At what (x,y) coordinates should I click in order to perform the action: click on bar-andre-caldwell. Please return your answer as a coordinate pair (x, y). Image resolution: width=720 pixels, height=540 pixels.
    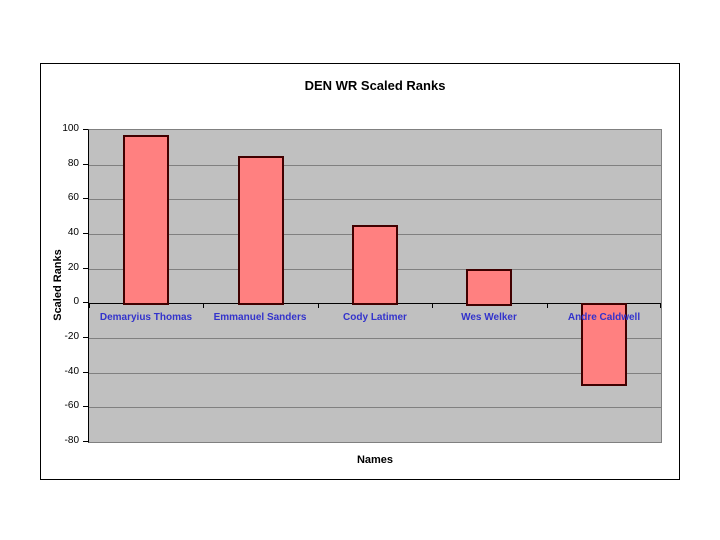
    Looking at the image, I should click on (604, 344).